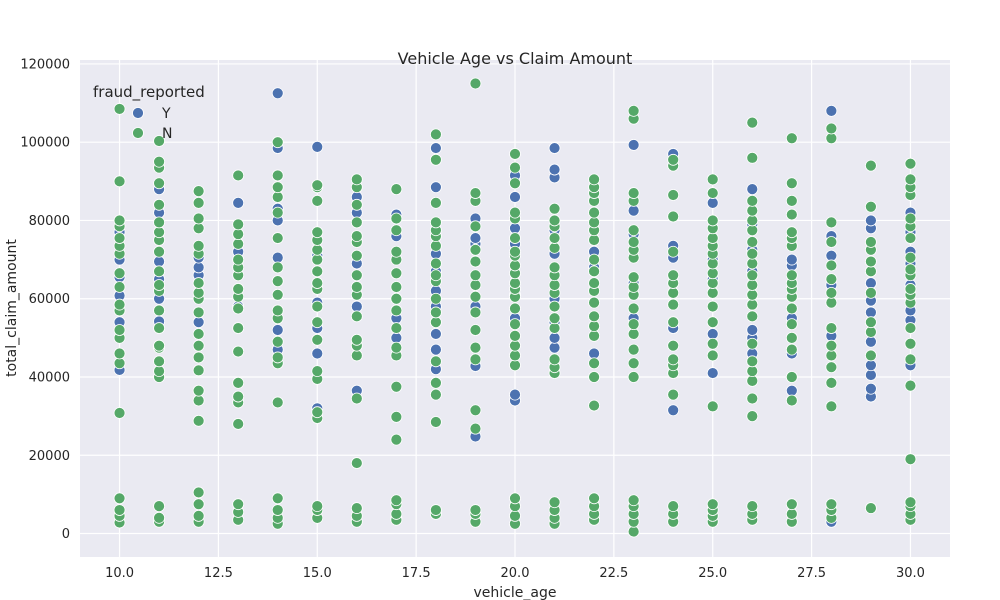 The image size is (1000, 600). I want to click on x-tick-label: 20.0, so click(515, 573).